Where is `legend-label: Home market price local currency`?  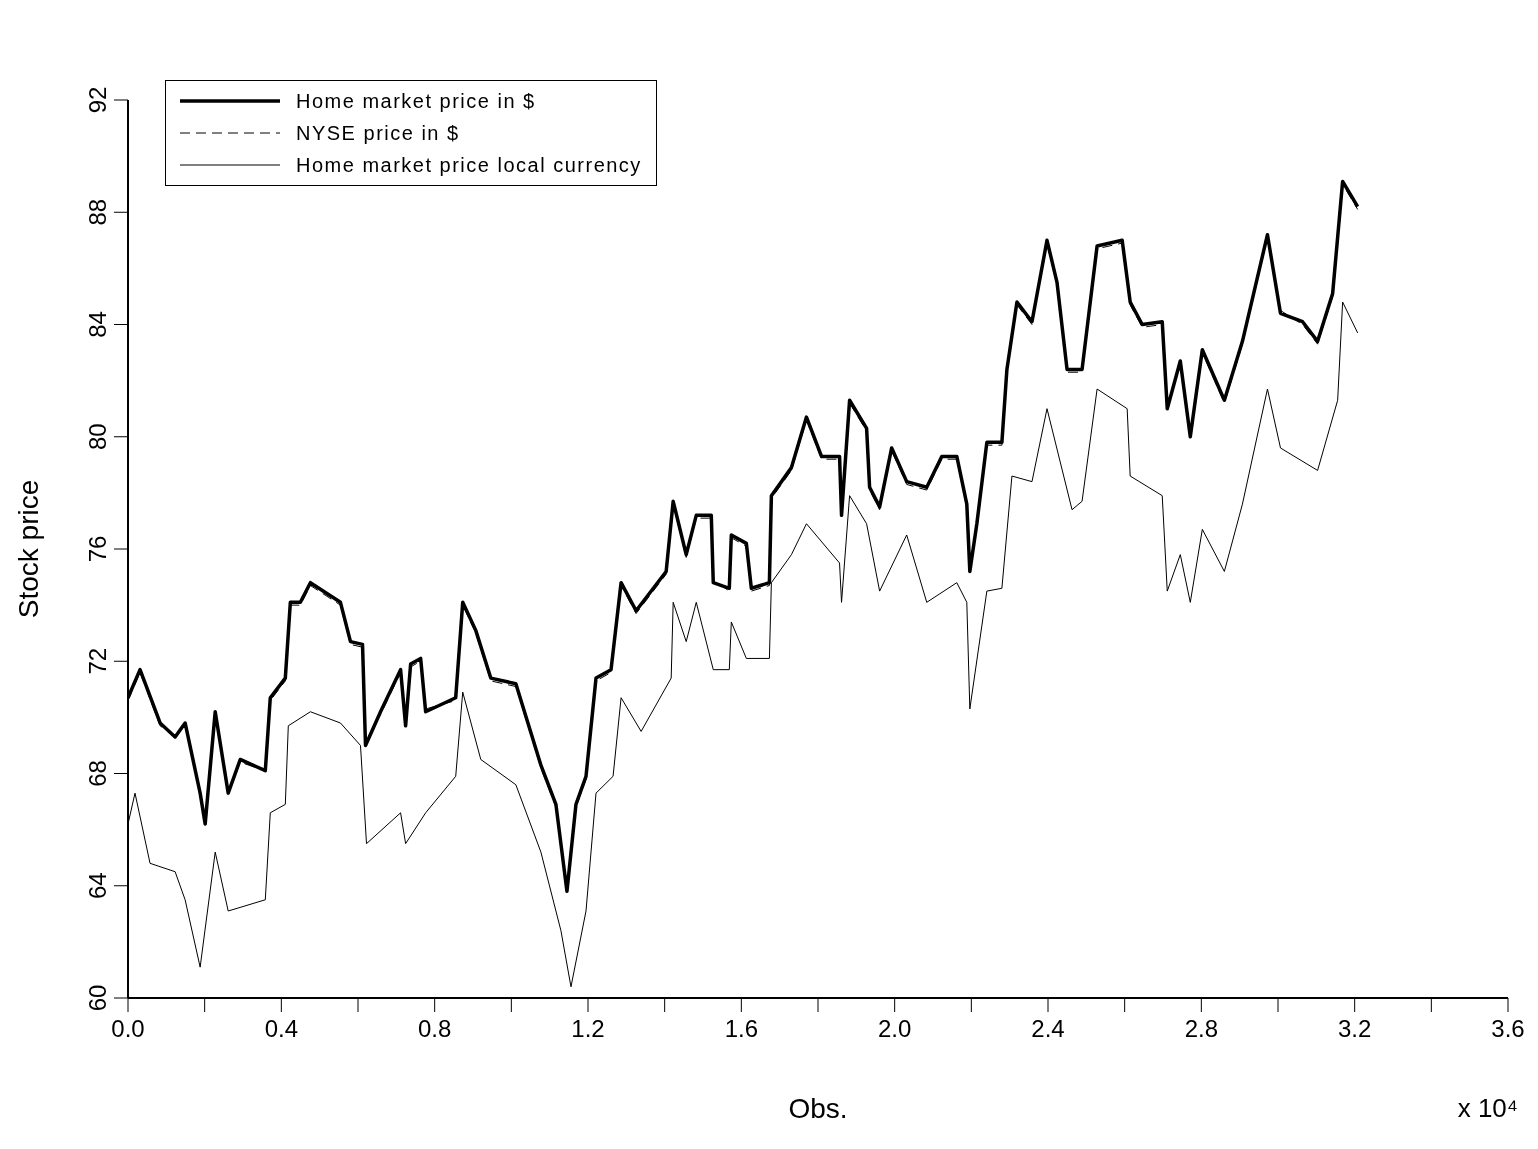 legend-label: Home market price local currency is located at coordinates (469, 165).